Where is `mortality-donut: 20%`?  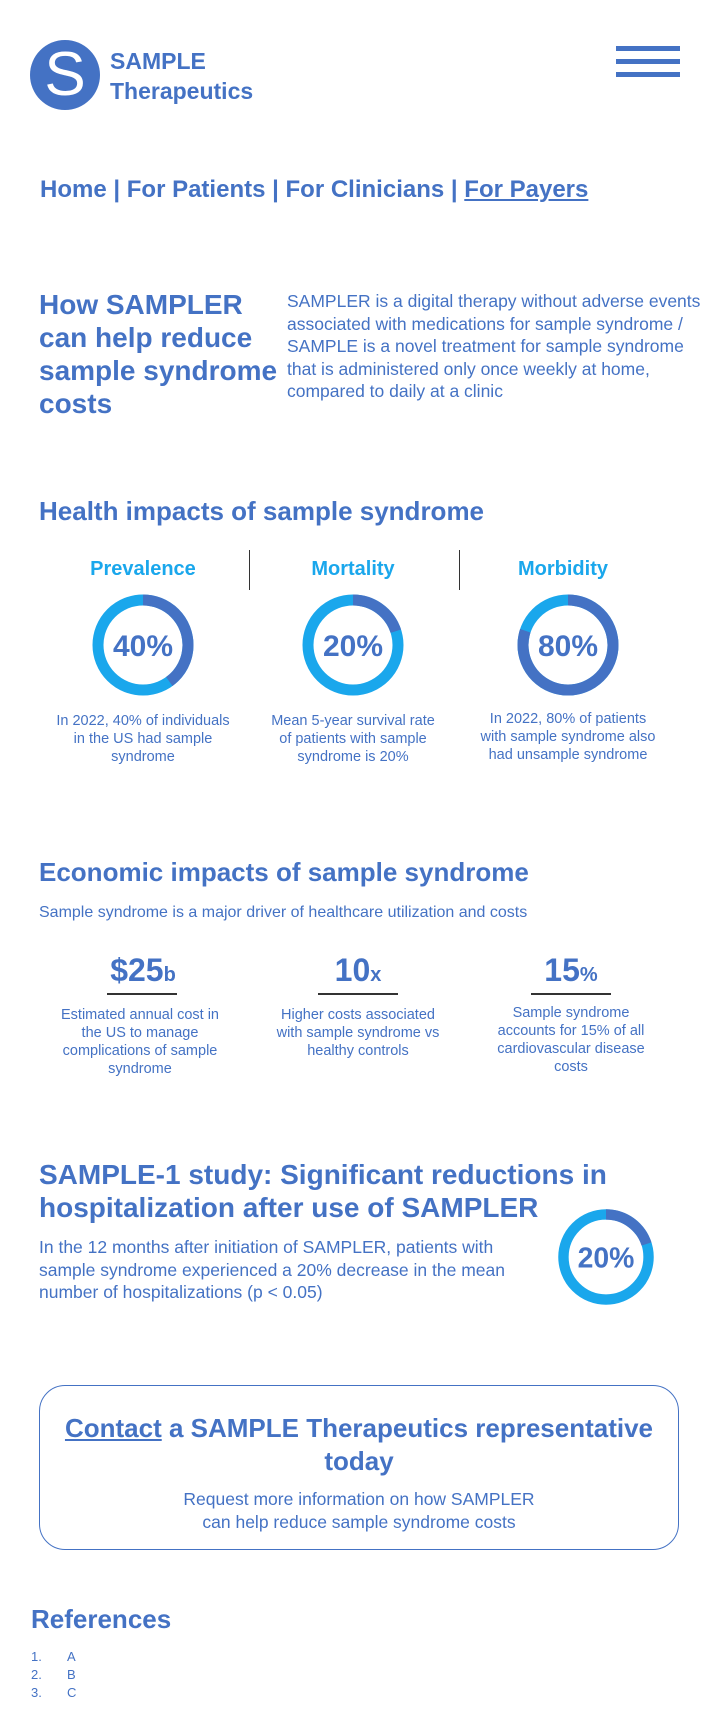 mortality-donut: 20% is located at coordinates (353, 645).